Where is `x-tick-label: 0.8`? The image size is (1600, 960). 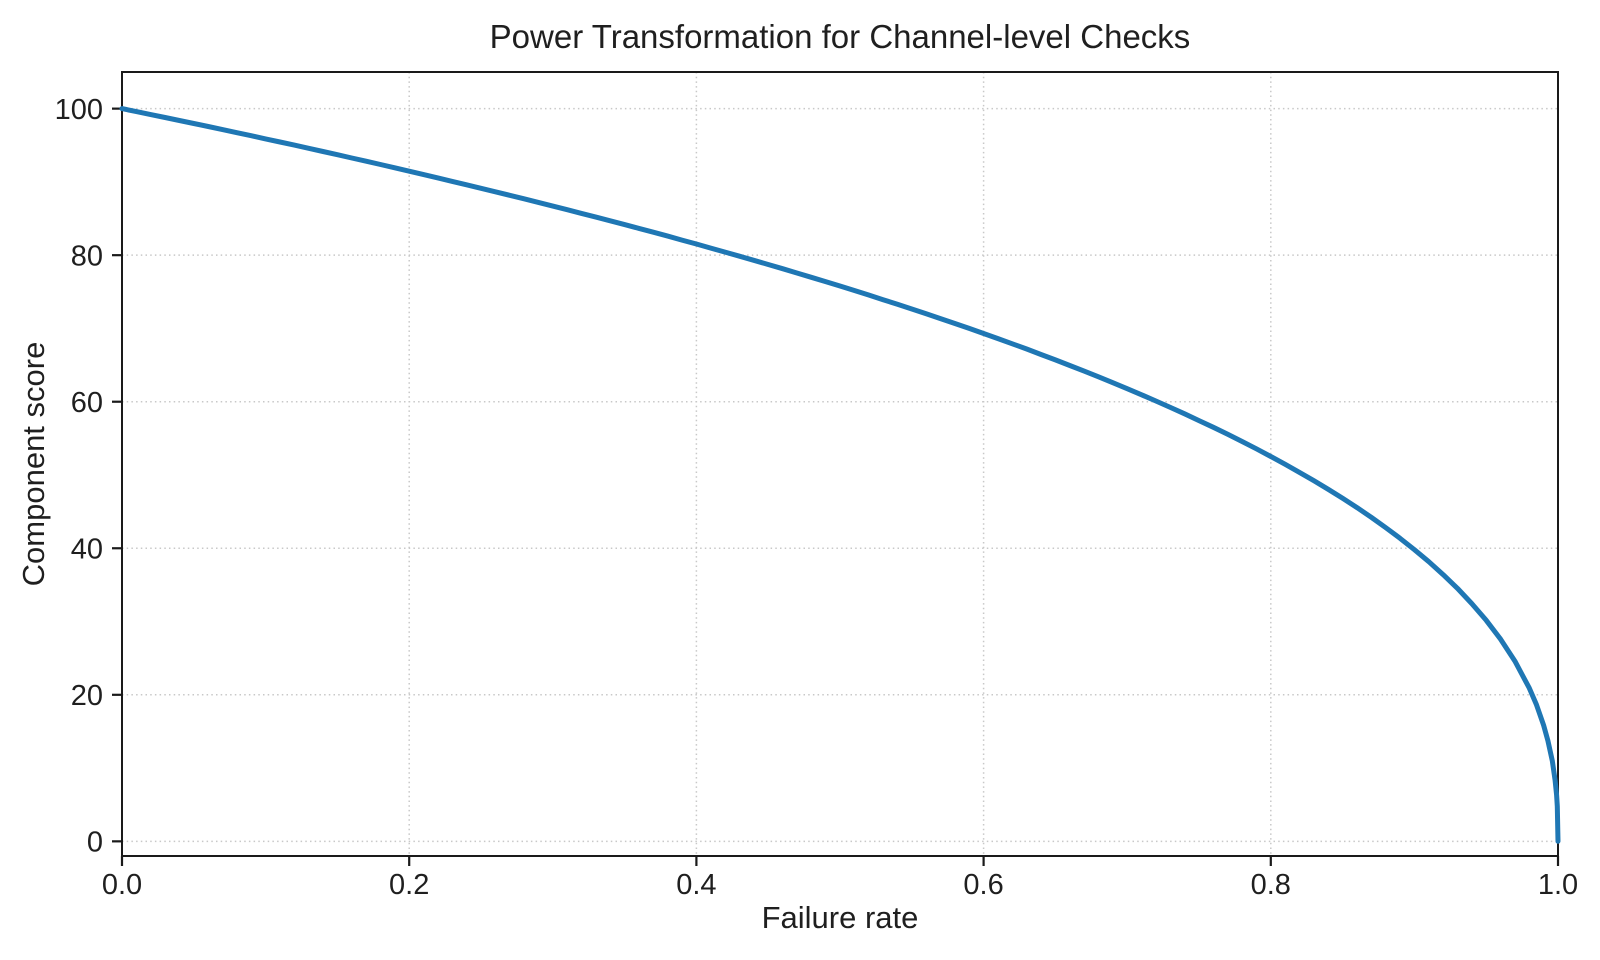 x-tick-label: 0.8 is located at coordinates (1271, 885).